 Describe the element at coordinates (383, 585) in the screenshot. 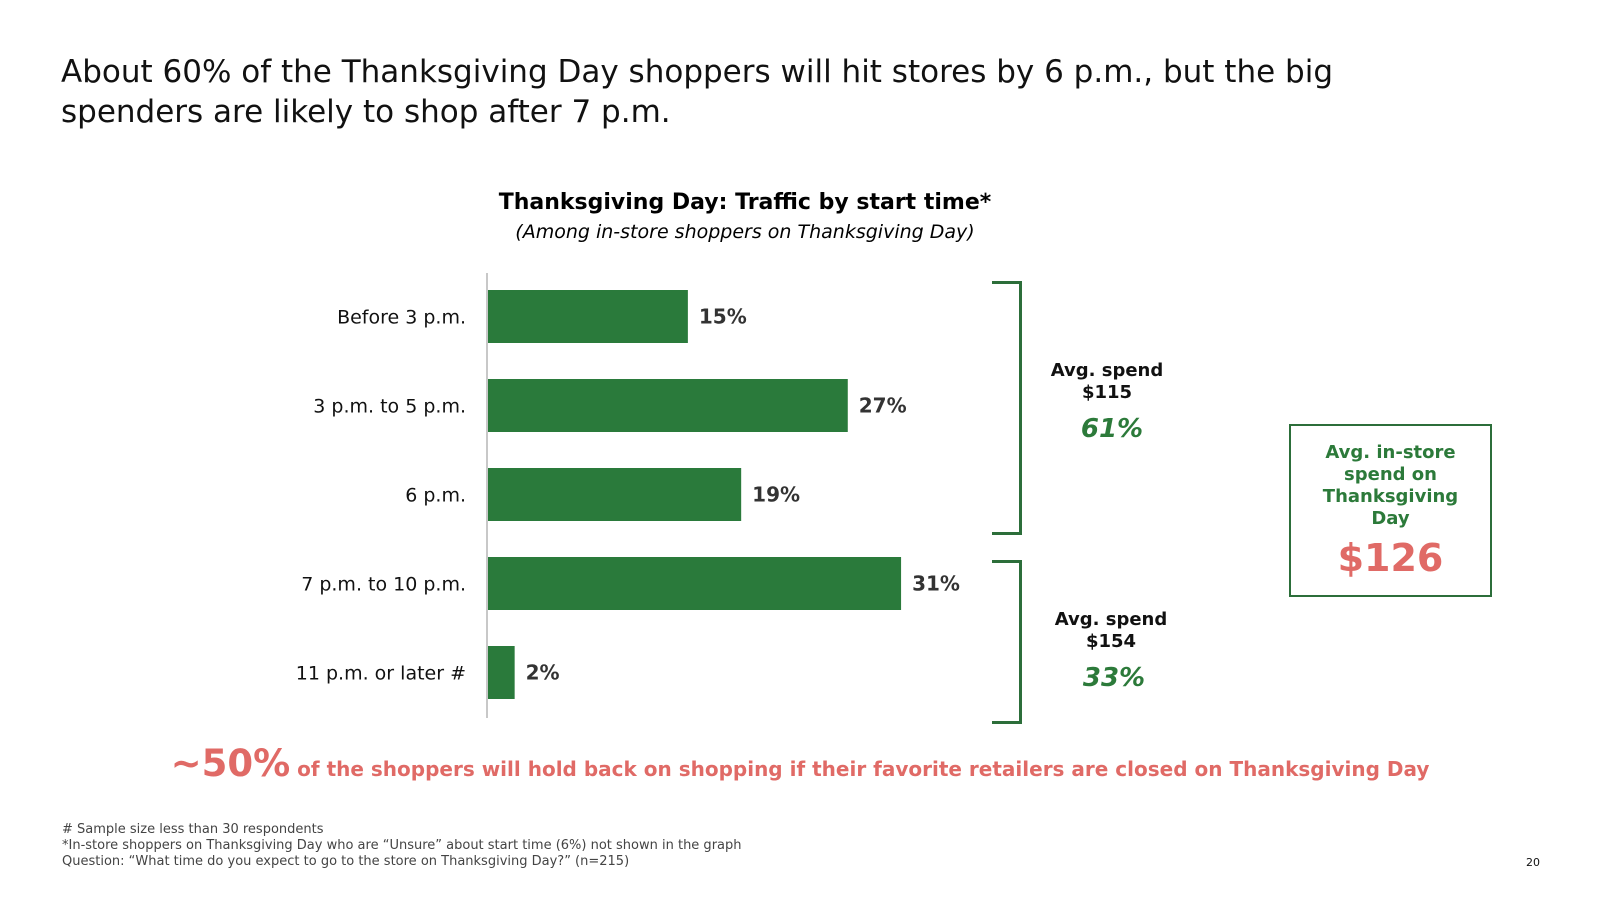

I see `category-label: 7 p.m. to 10 p.m.` at that location.